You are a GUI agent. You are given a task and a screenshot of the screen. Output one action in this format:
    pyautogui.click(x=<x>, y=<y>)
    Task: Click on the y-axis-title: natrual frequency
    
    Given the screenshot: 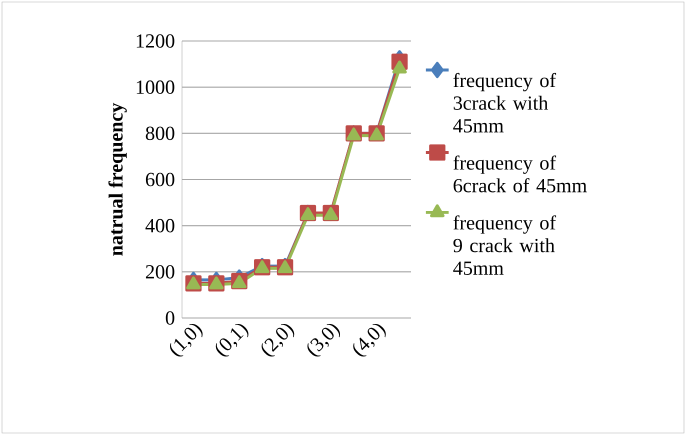 What is the action you would take?
    pyautogui.click(x=117, y=179)
    